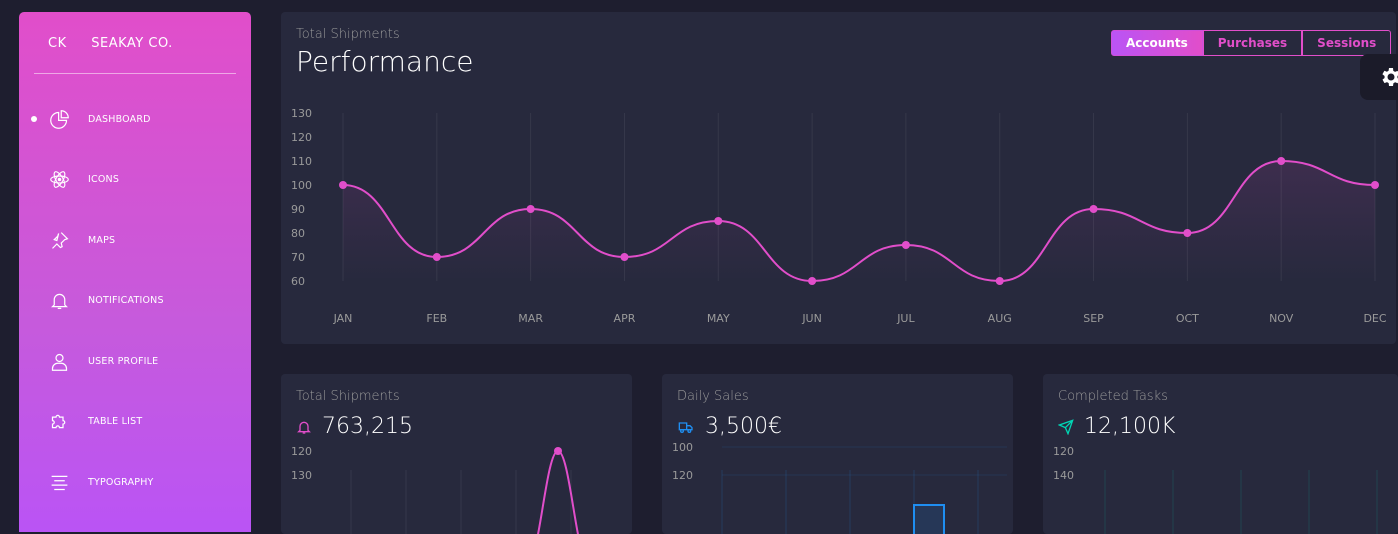 This screenshot has height=534, width=1398. I want to click on sessions-button: Sessions, so click(1347, 43).